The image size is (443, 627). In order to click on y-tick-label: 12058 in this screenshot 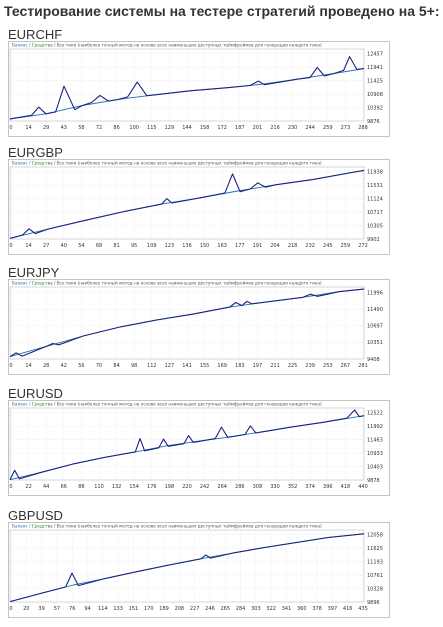, I will do `click(375, 536)`.